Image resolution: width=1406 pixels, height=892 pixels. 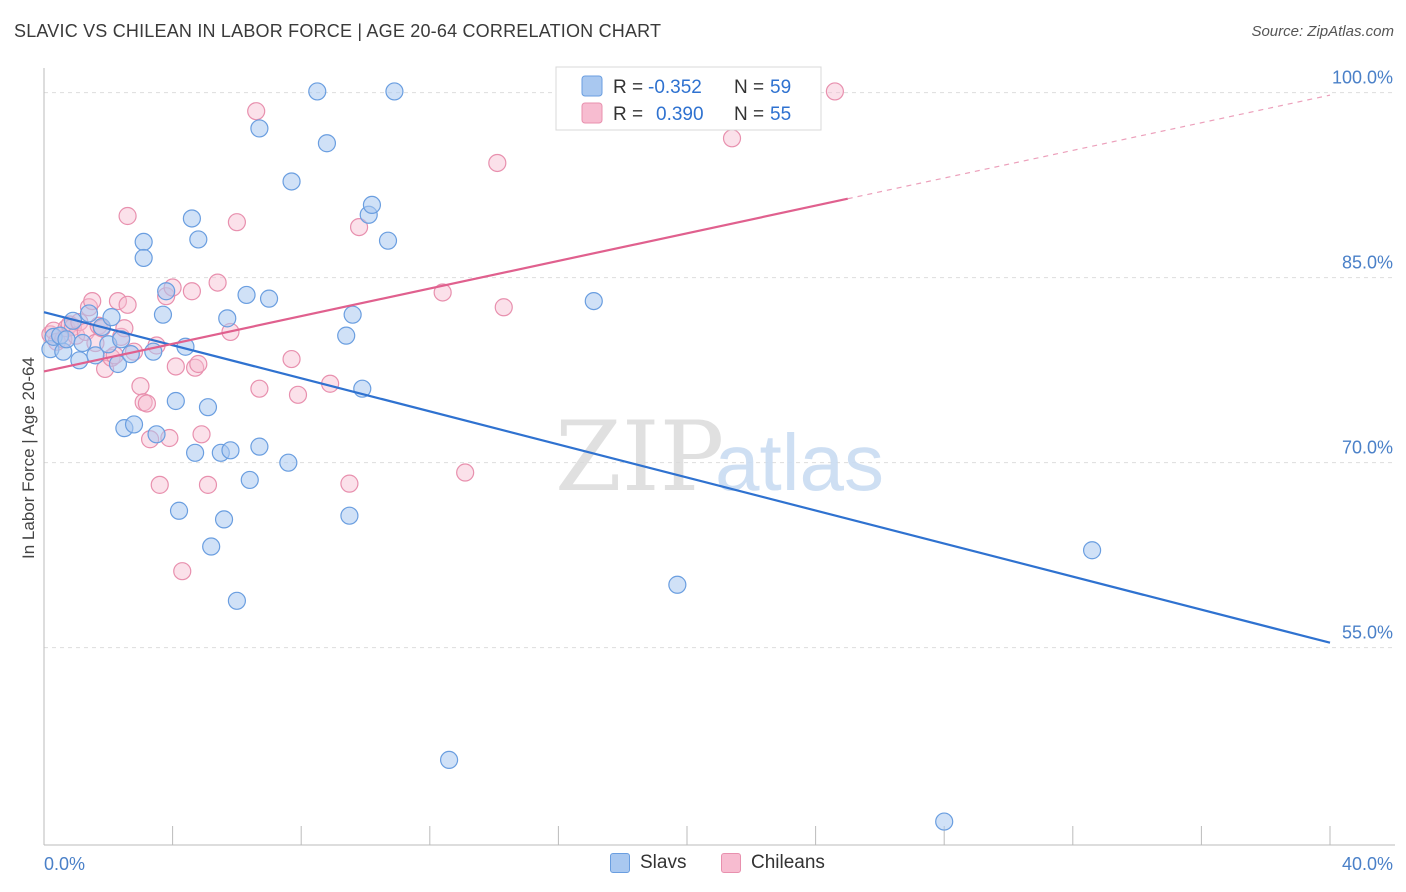 What do you see at coordinates (592, 113) in the screenshot?
I see `legend-swatch-chileans` at bounding box center [592, 113].